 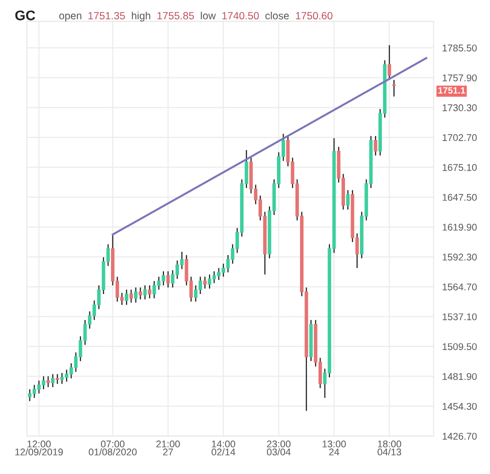 I want to click on y-tick-label: 1619.90, so click(x=459, y=227).